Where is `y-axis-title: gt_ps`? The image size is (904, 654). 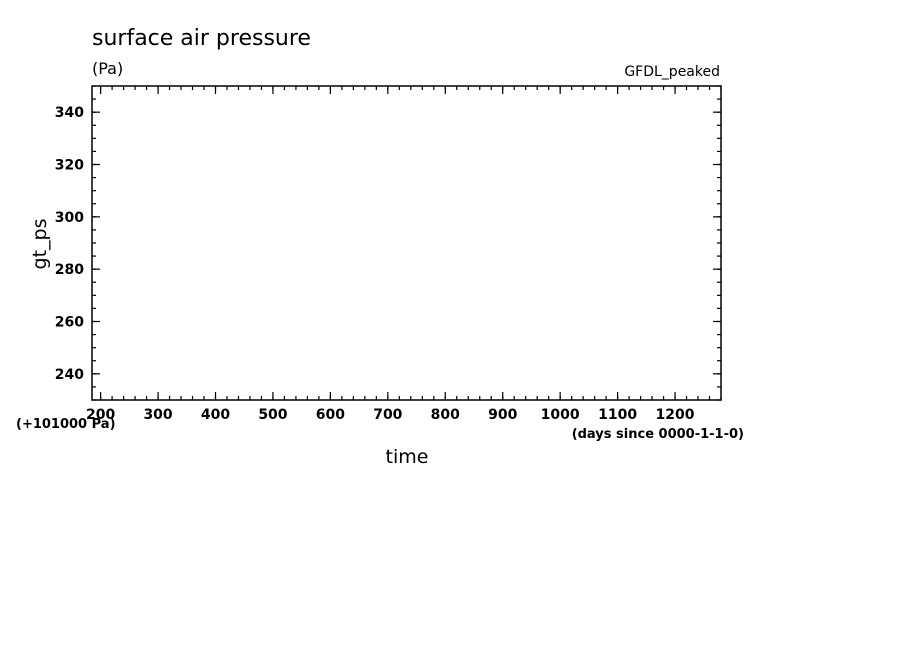
y-axis-title: gt_ps is located at coordinates (40, 244).